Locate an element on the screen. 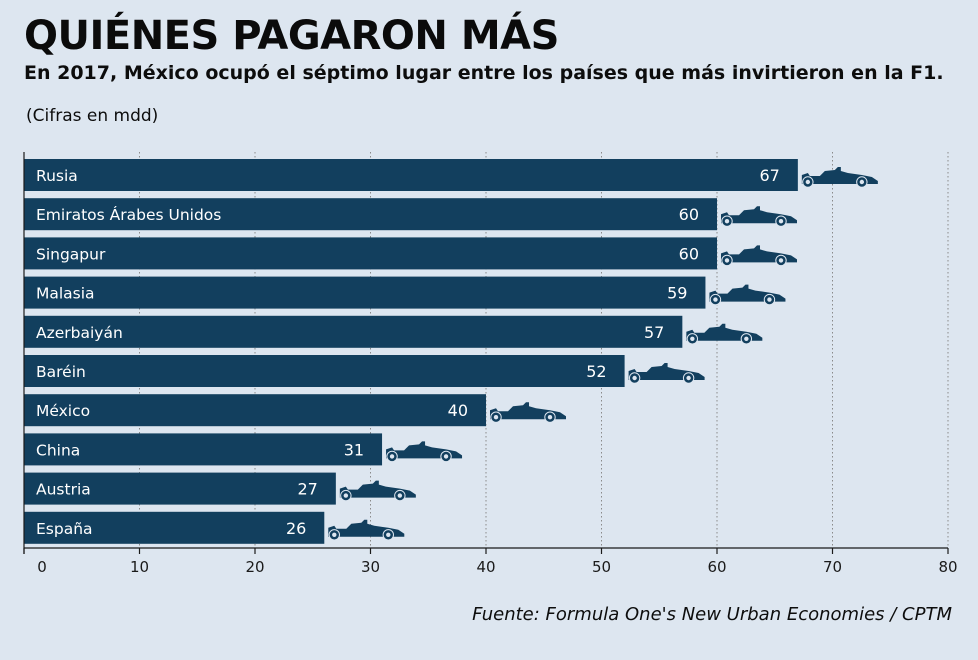  category-label: España is located at coordinates (64, 529).